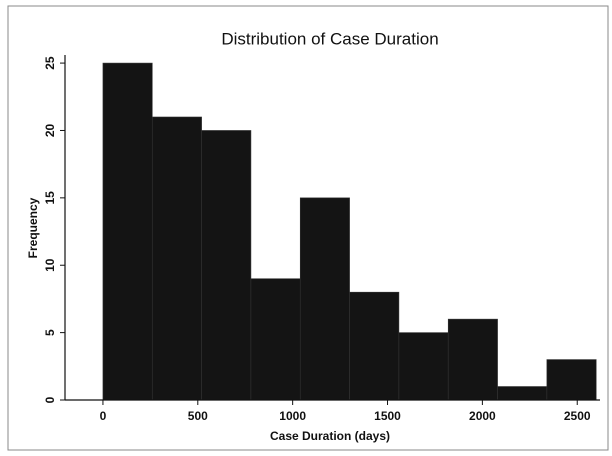  I want to click on y-tick-label: 0, so click(50, 399).